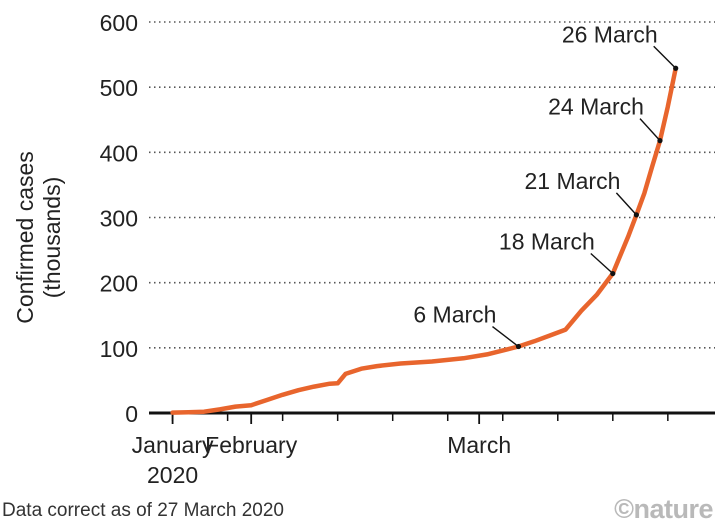 The width and height of the screenshot is (721, 529). I want to click on x-tick-label: January, so click(173, 445).